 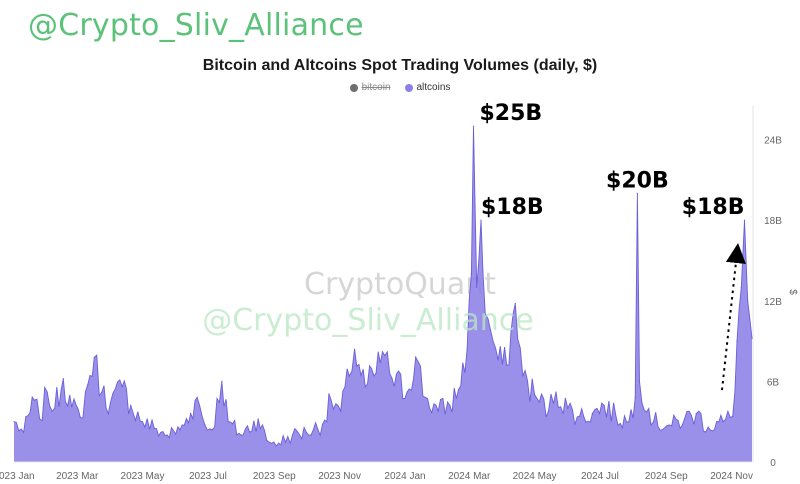 What do you see at coordinates (408, 87) in the screenshot?
I see `legend-dot-altcoins` at bounding box center [408, 87].